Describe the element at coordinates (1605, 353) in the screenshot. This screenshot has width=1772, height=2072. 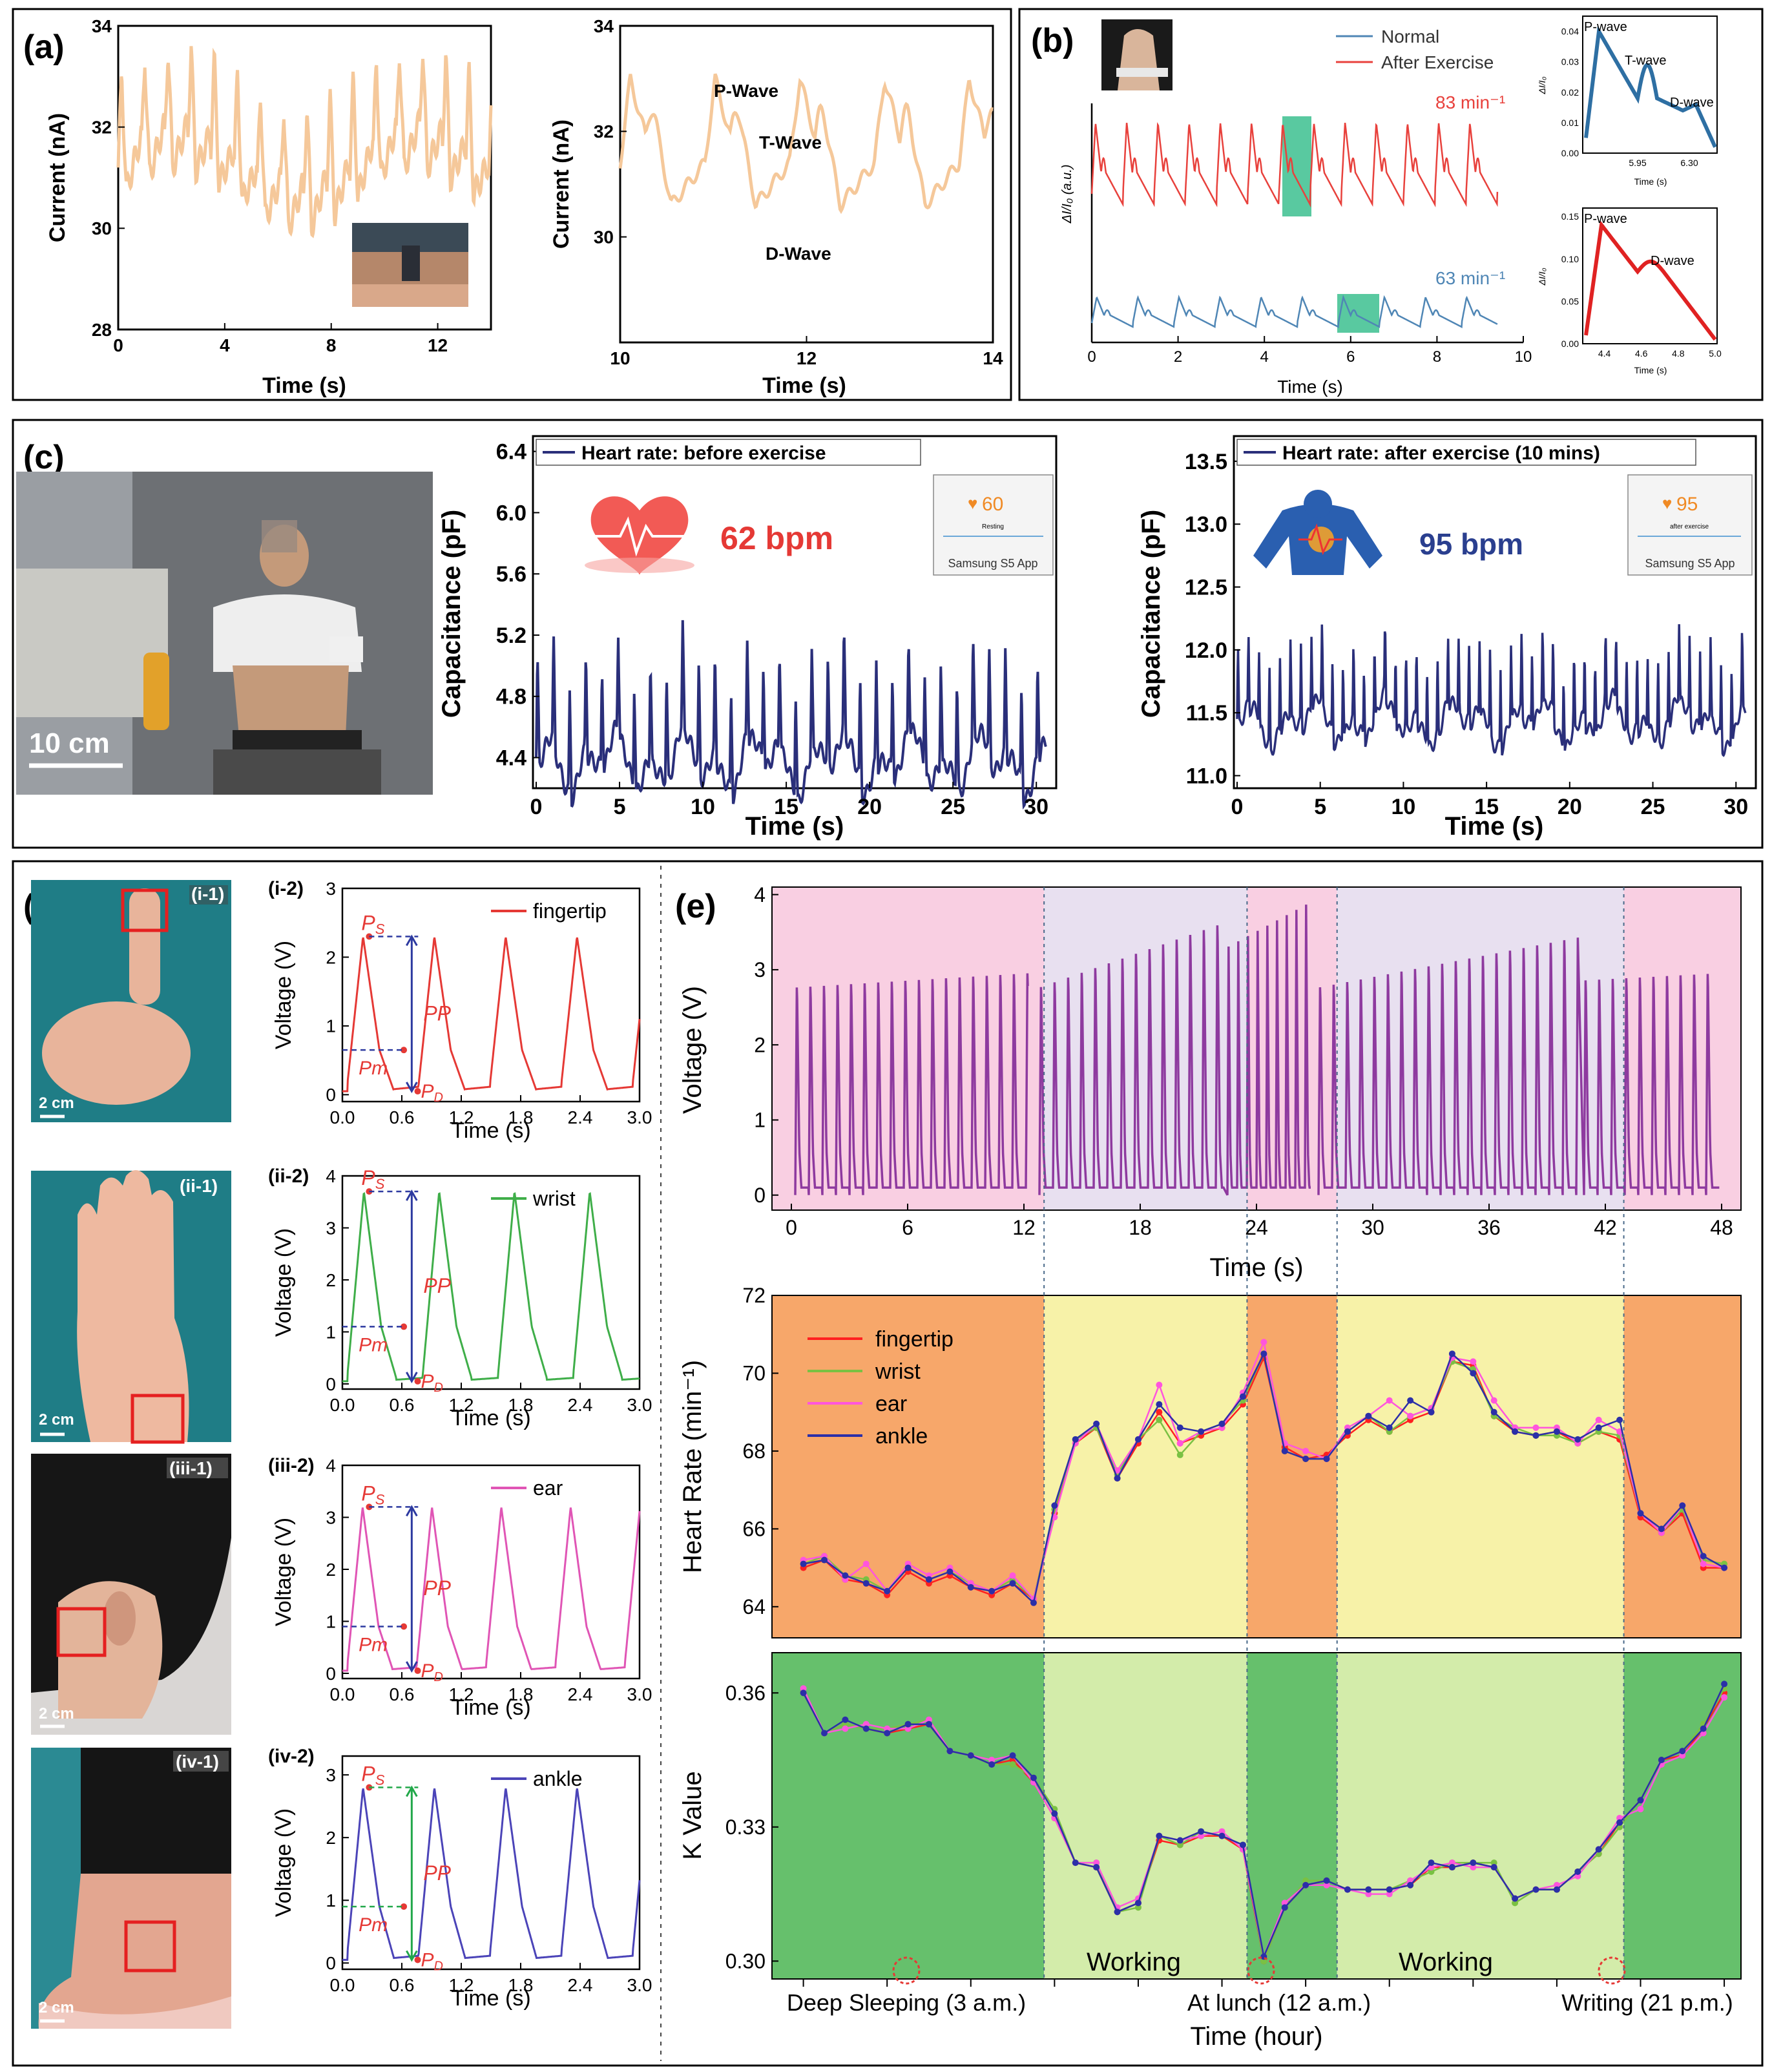
I see `inset-bottom-xtick-label: 4.4` at that location.